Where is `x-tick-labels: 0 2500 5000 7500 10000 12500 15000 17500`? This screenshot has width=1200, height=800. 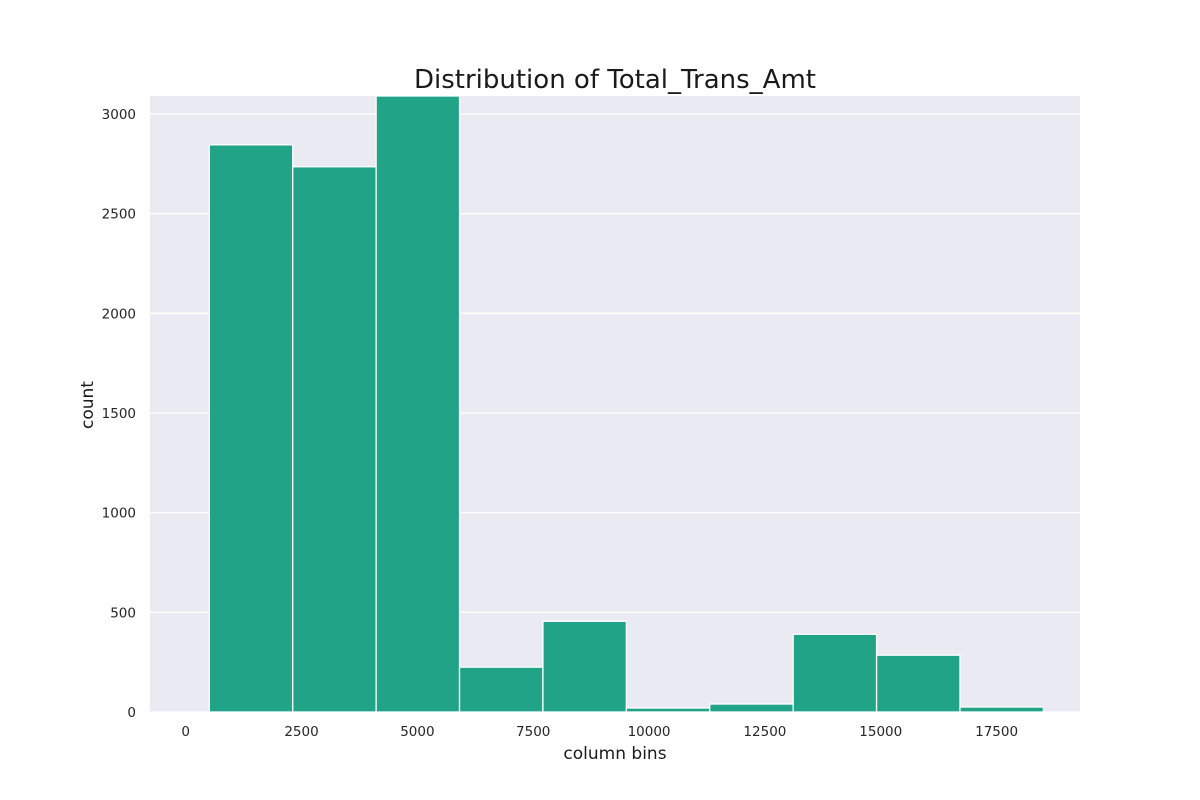 x-tick-labels: 0 2500 5000 7500 10000 12500 15000 17500 is located at coordinates (599, 732).